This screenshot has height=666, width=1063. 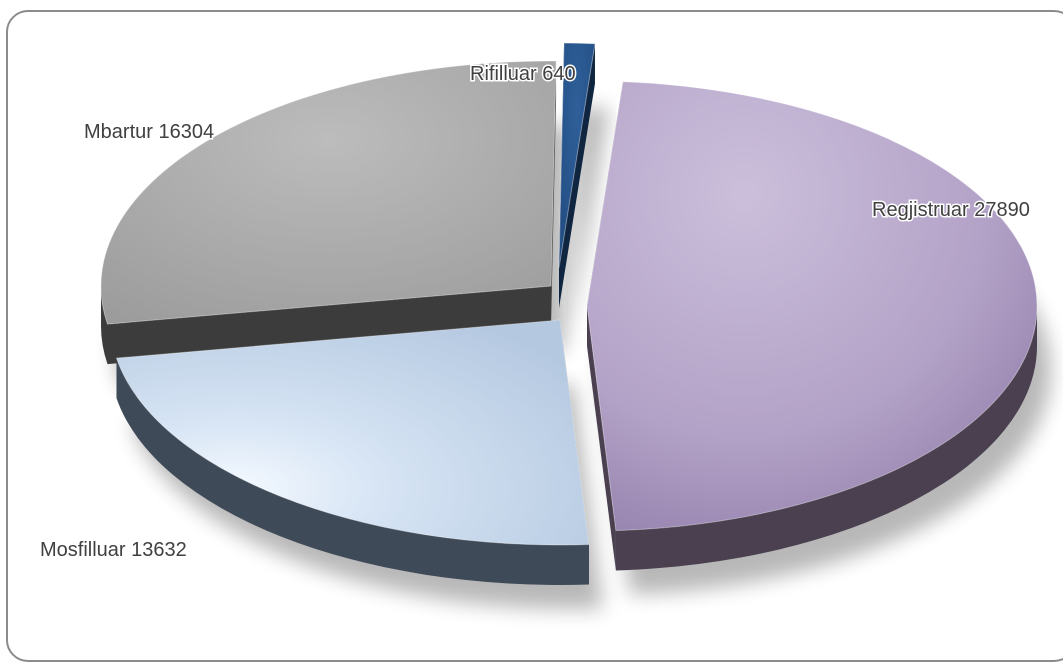 What do you see at coordinates (601, 438) in the screenshot?
I see `slice-face-regjistruar-end` at bounding box center [601, 438].